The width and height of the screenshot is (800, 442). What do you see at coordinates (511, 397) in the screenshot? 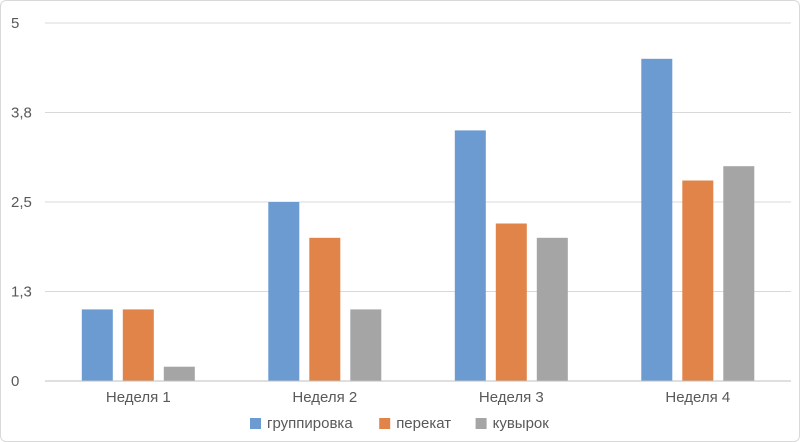
I see `x-tick-label: Неделя 3` at bounding box center [511, 397].